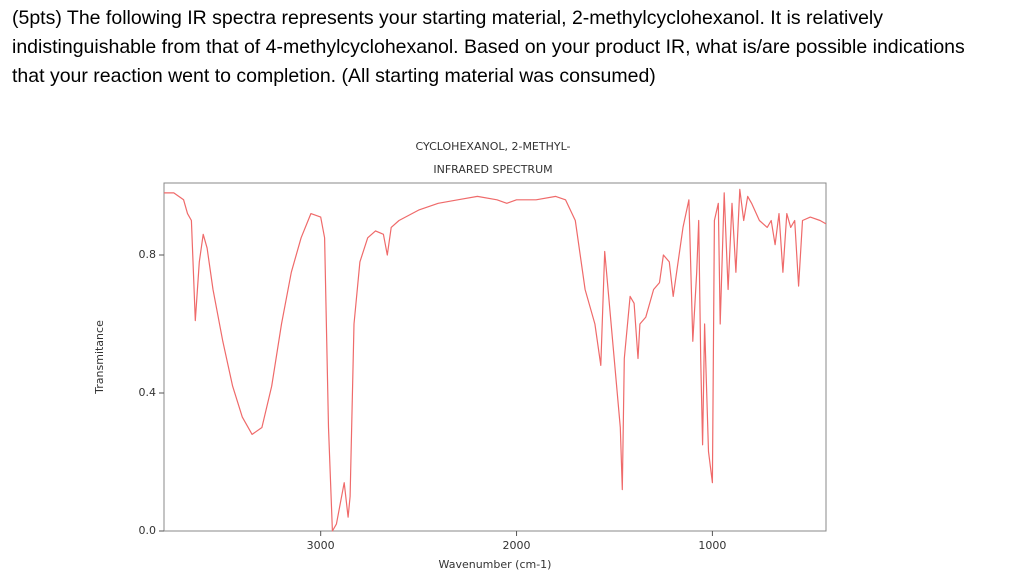 This screenshot has width=1024, height=574. I want to click on y-tick-label: 0.4, so click(148, 392).